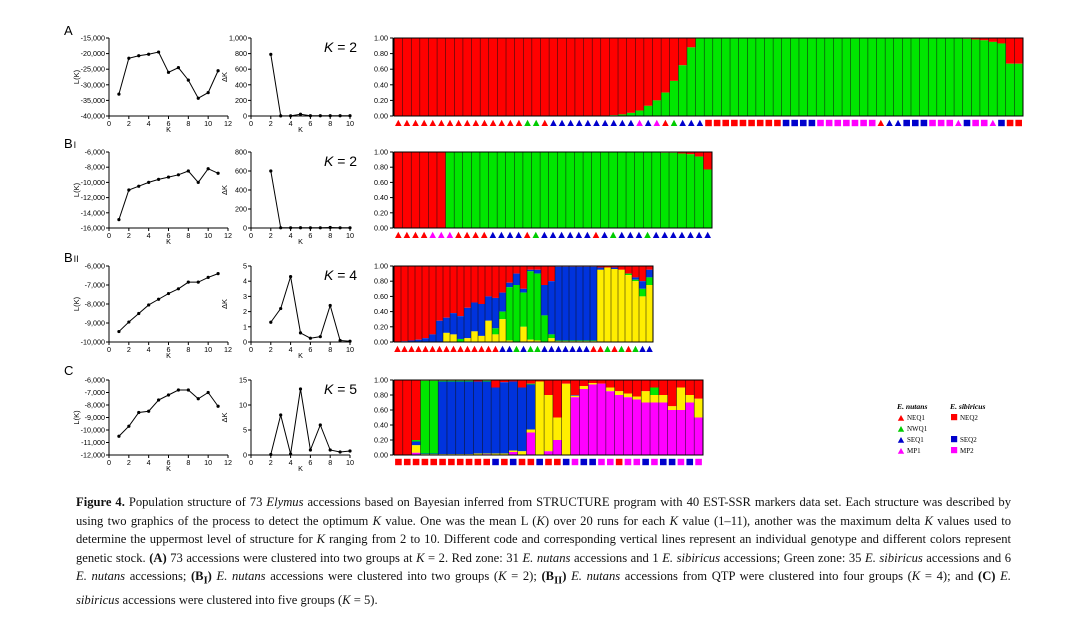 Image resolution: width=1075 pixels, height=620 pixels. Describe the element at coordinates (381, 266) in the screenshot. I see `panel-bii-bar-ytick-label: 1.00` at that location.